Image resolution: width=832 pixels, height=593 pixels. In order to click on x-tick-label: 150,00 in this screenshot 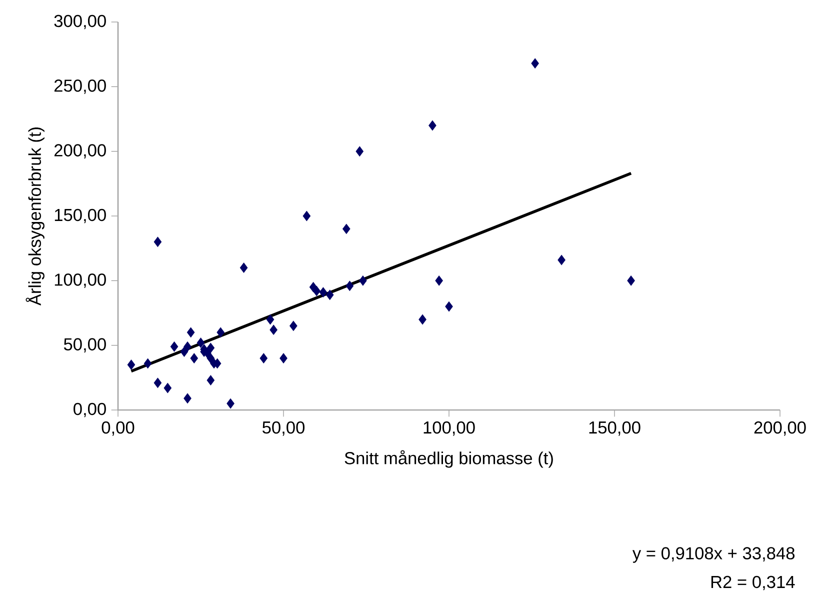, I will do `click(614, 428)`.